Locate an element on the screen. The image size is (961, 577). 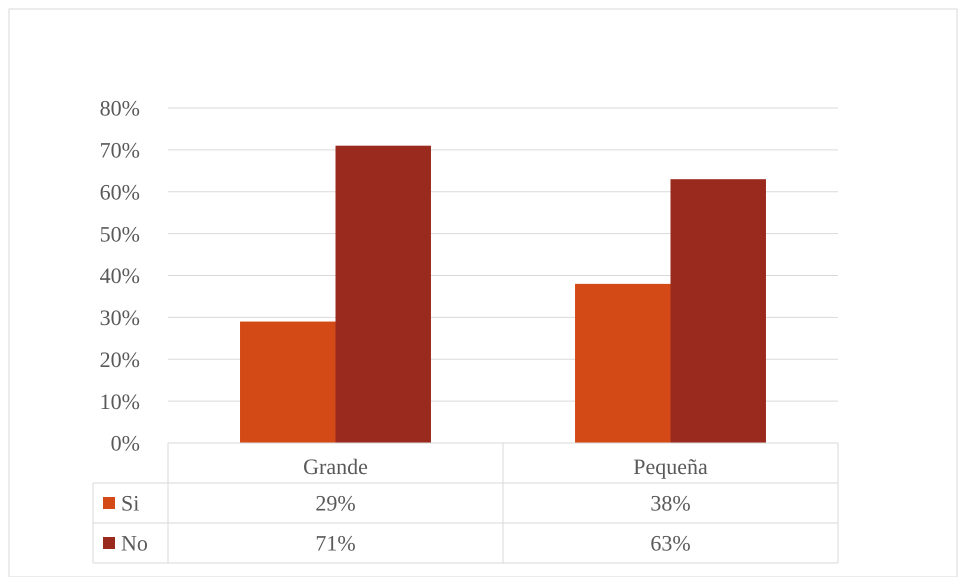
y-tick-label: 70% is located at coordinates (120, 150).